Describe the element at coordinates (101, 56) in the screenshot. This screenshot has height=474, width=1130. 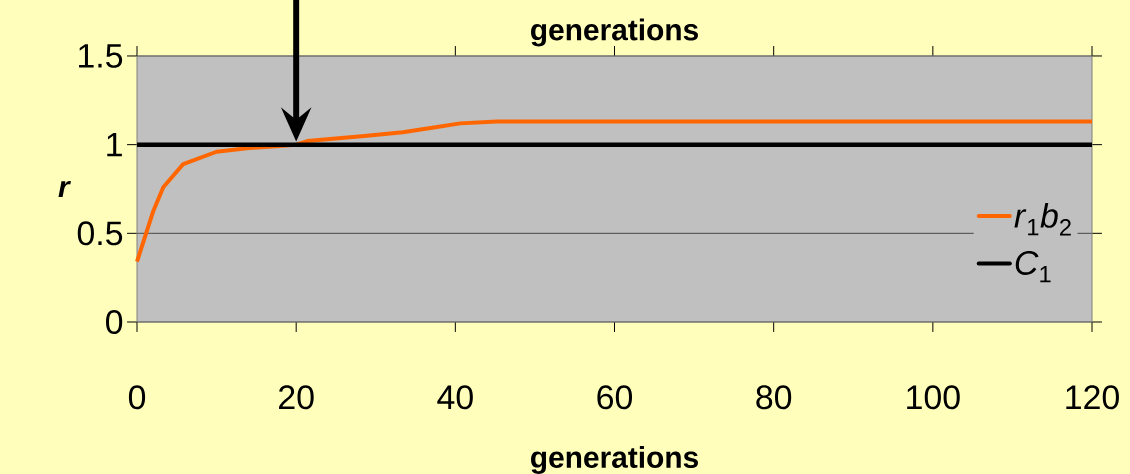
I see `y-tick-label: 1.5` at that location.